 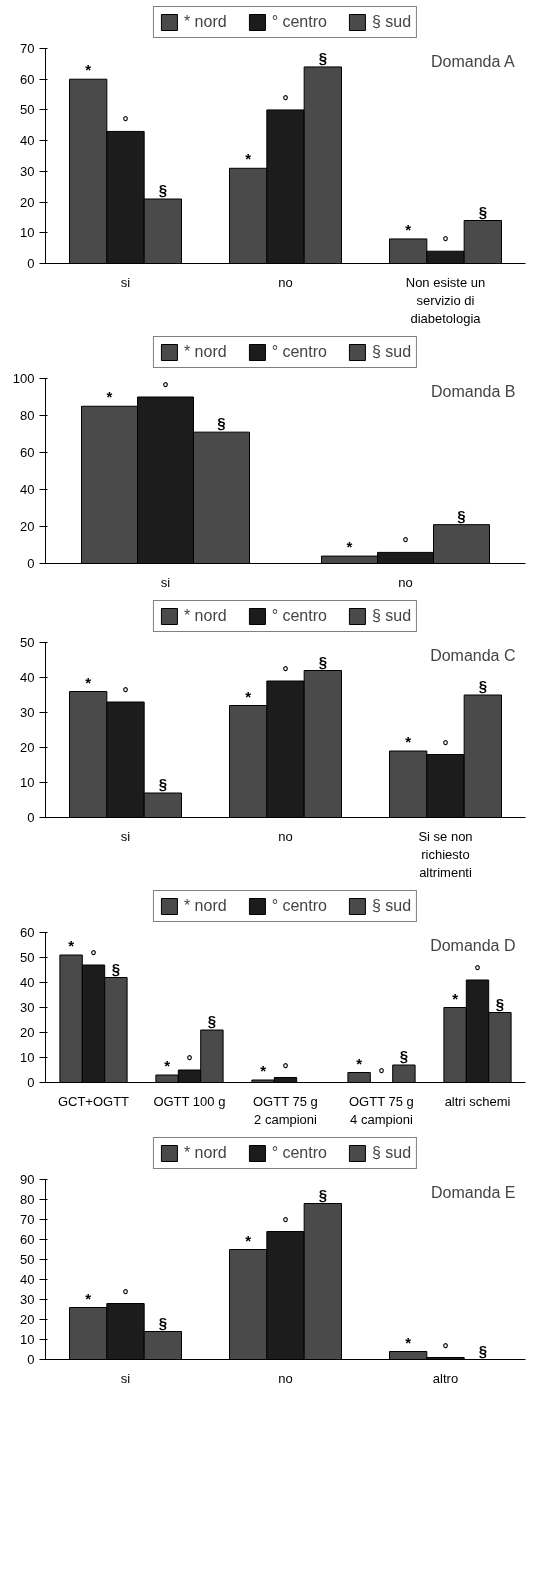 What do you see at coordinates (473, 391) in the screenshot?
I see `annotation: Domanda B` at bounding box center [473, 391].